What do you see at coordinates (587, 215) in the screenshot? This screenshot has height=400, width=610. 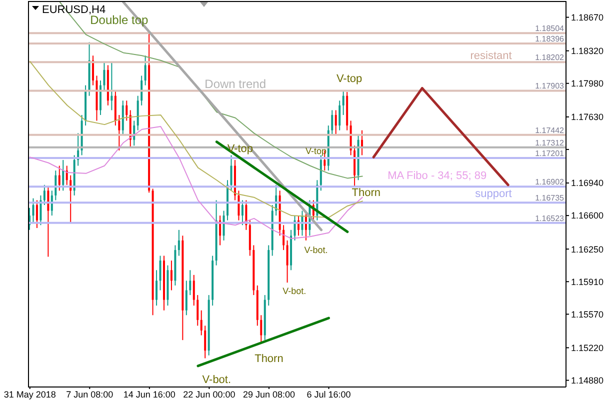 I see `y-tick-label: 1.16600` at bounding box center [587, 215].